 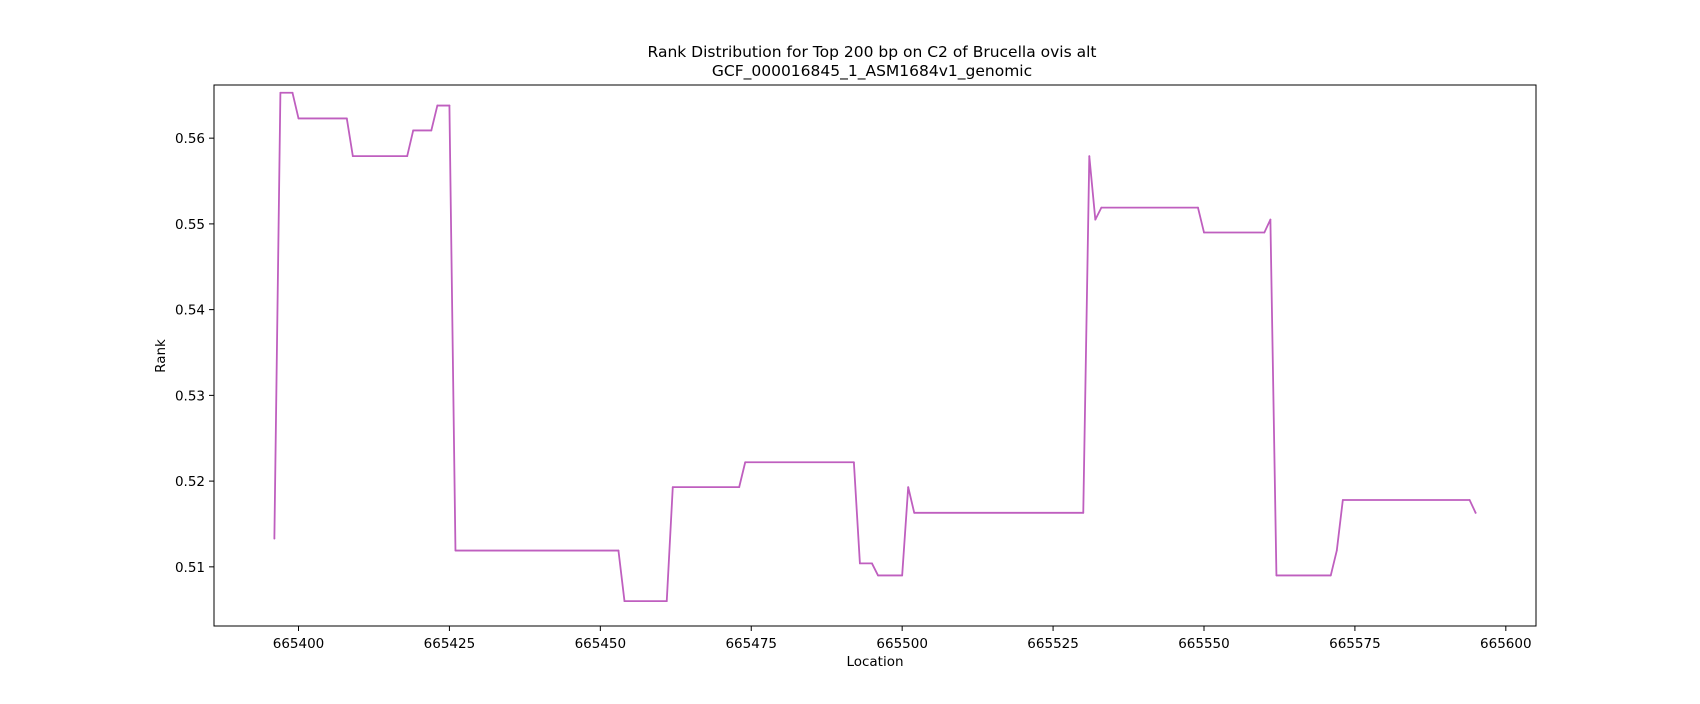 What do you see at coordinates (450, 644) in the screenshot?
I see `x-tick-label: 665425` at bounding box center [450, 644].